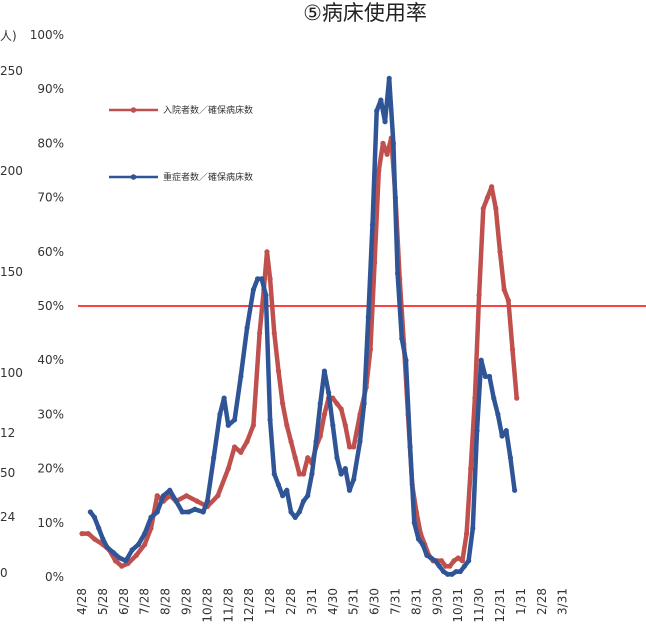  Describe the element at coordinates (4, 573) in the screenshot. I see `left-axis-fragment: 0` at that location.